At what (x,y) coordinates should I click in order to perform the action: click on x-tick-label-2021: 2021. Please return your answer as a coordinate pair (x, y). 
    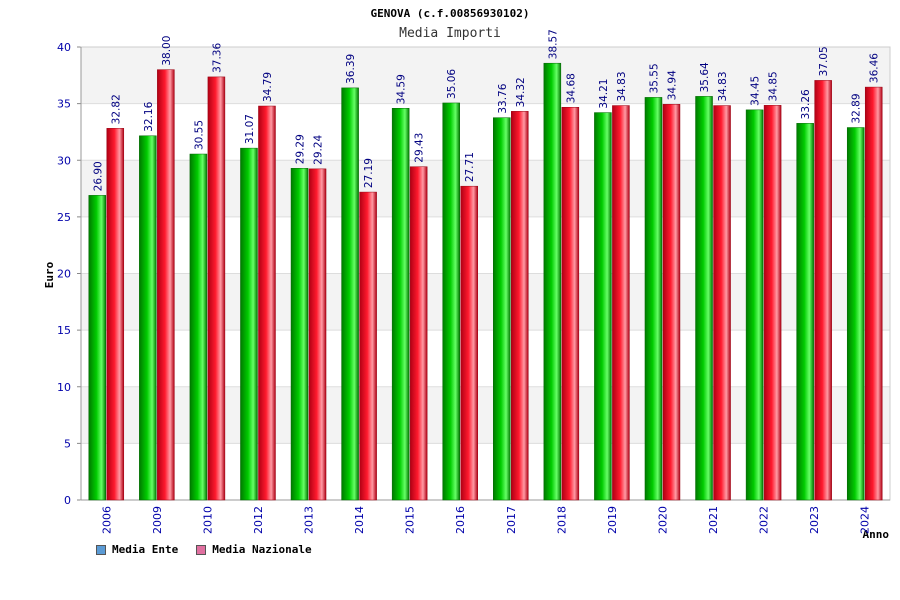
    Looking at the image, I should click on (713, 520).